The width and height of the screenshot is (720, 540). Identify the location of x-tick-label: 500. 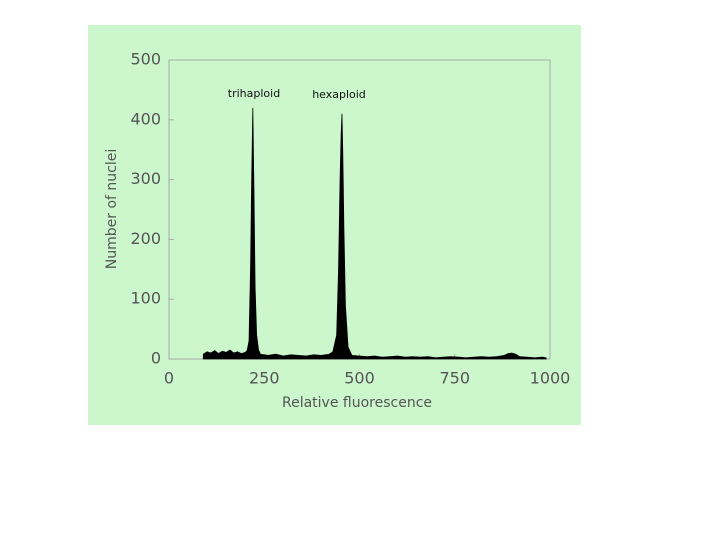
(359, 378).